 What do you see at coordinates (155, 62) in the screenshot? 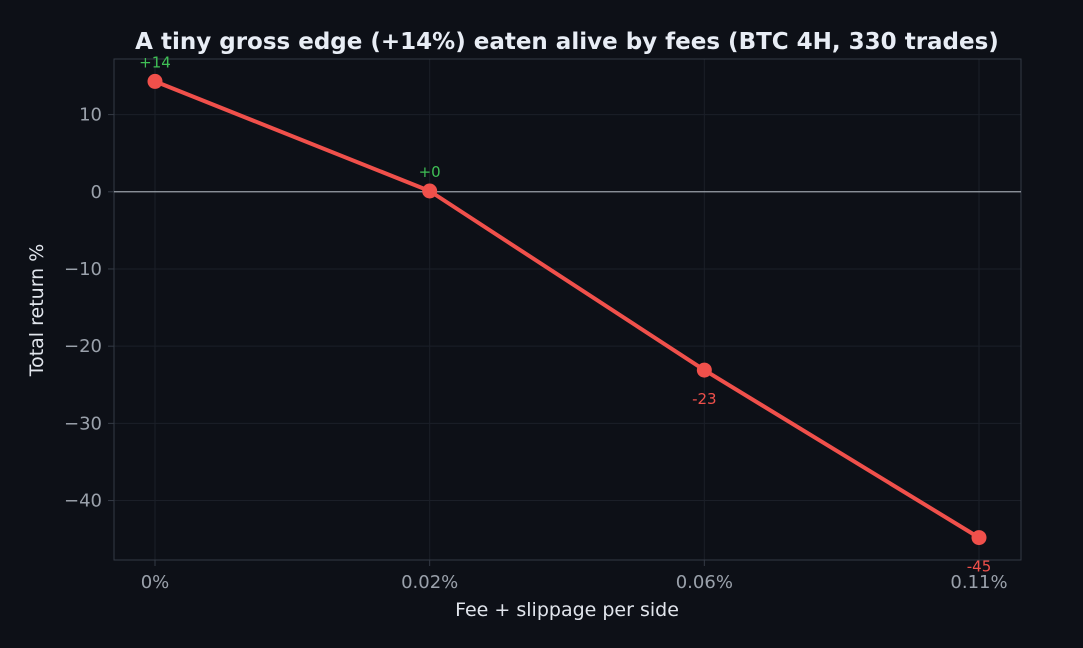
I see `data-label: +14` at bounding box center [155, 62].